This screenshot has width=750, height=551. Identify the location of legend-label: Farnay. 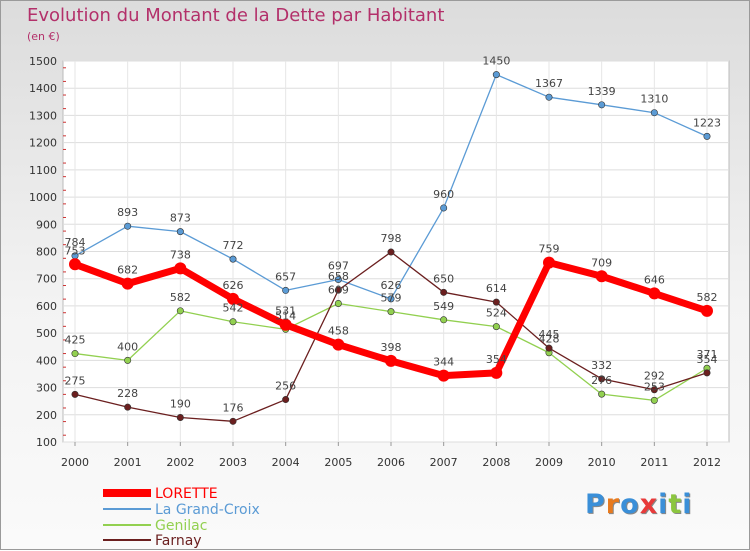
(178, 541).